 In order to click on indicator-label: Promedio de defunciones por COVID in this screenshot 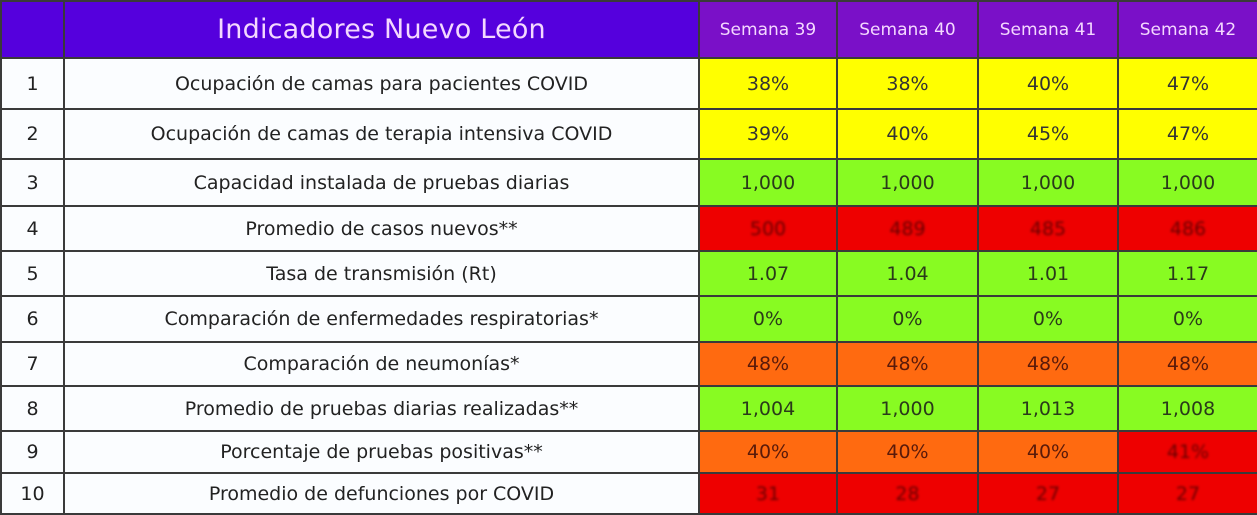, I will do `click(381, 493)`.